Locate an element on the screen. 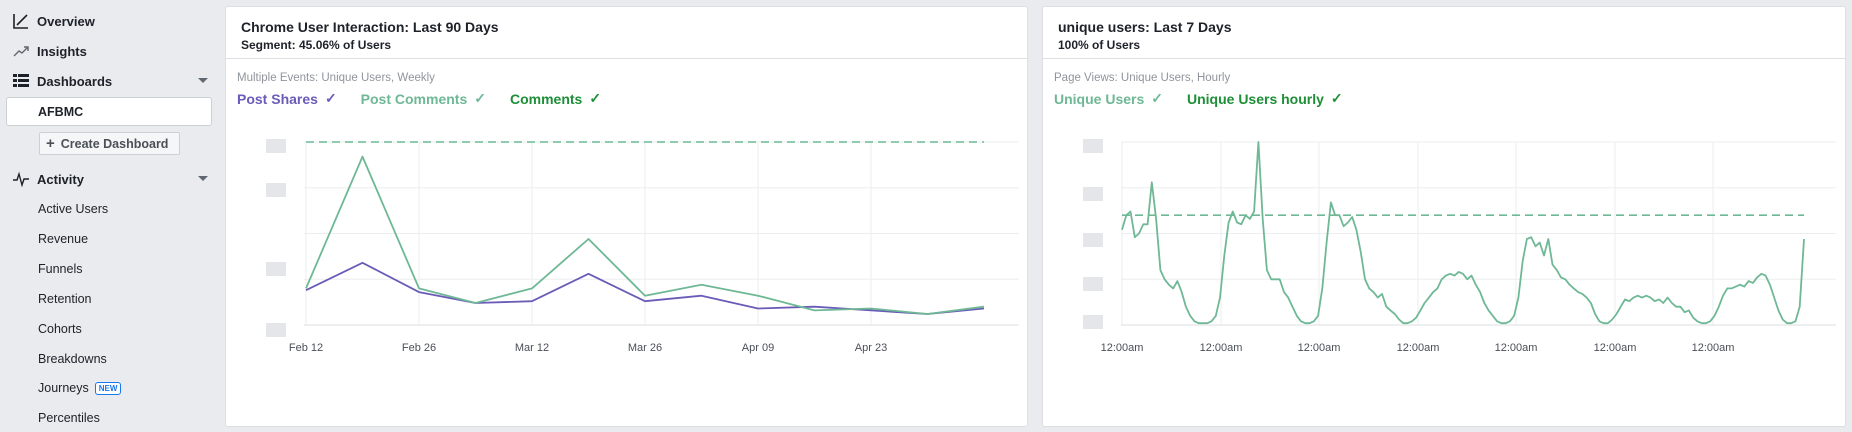 The image size is (1852, 432). legend-label: Comments is located at coordinates (546, 98).